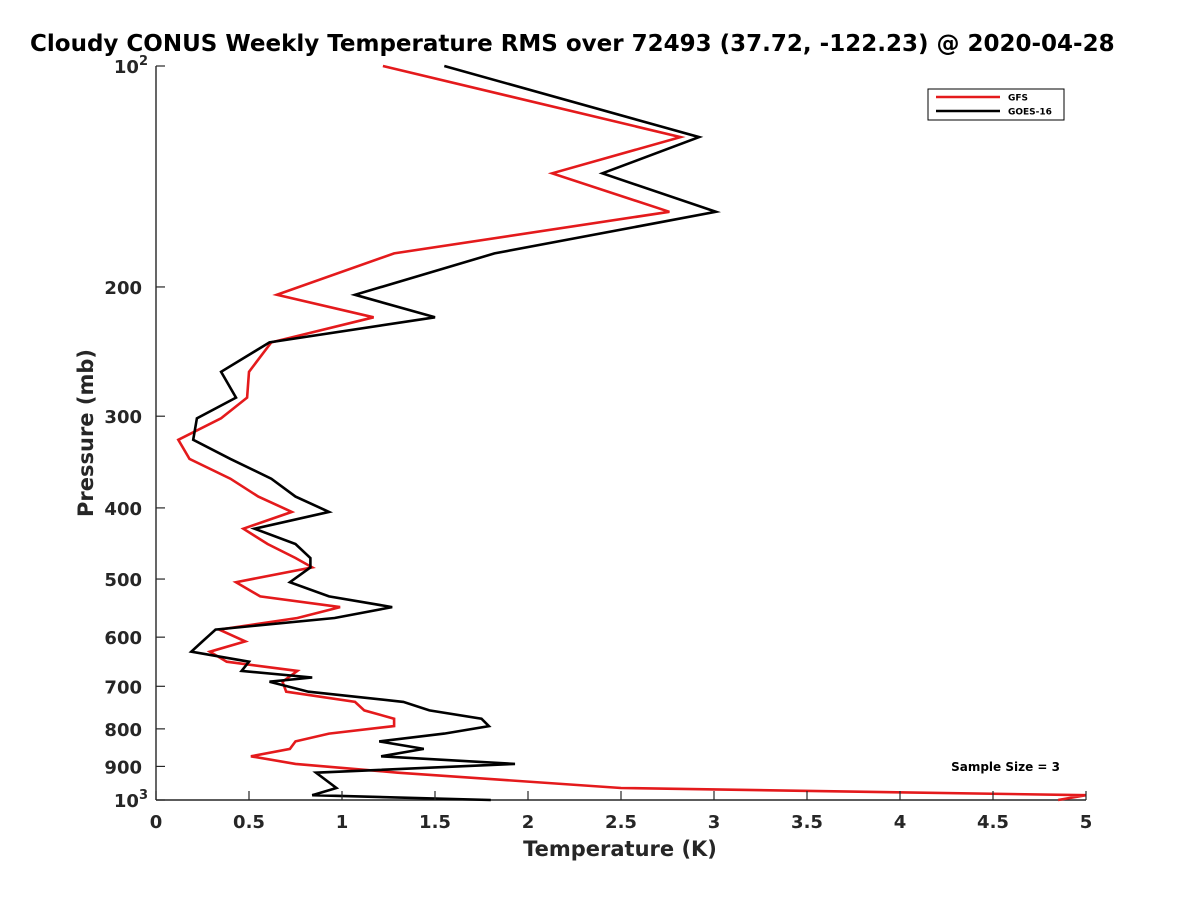  I want to click on y-tick-label: 500, so click(123, 580).